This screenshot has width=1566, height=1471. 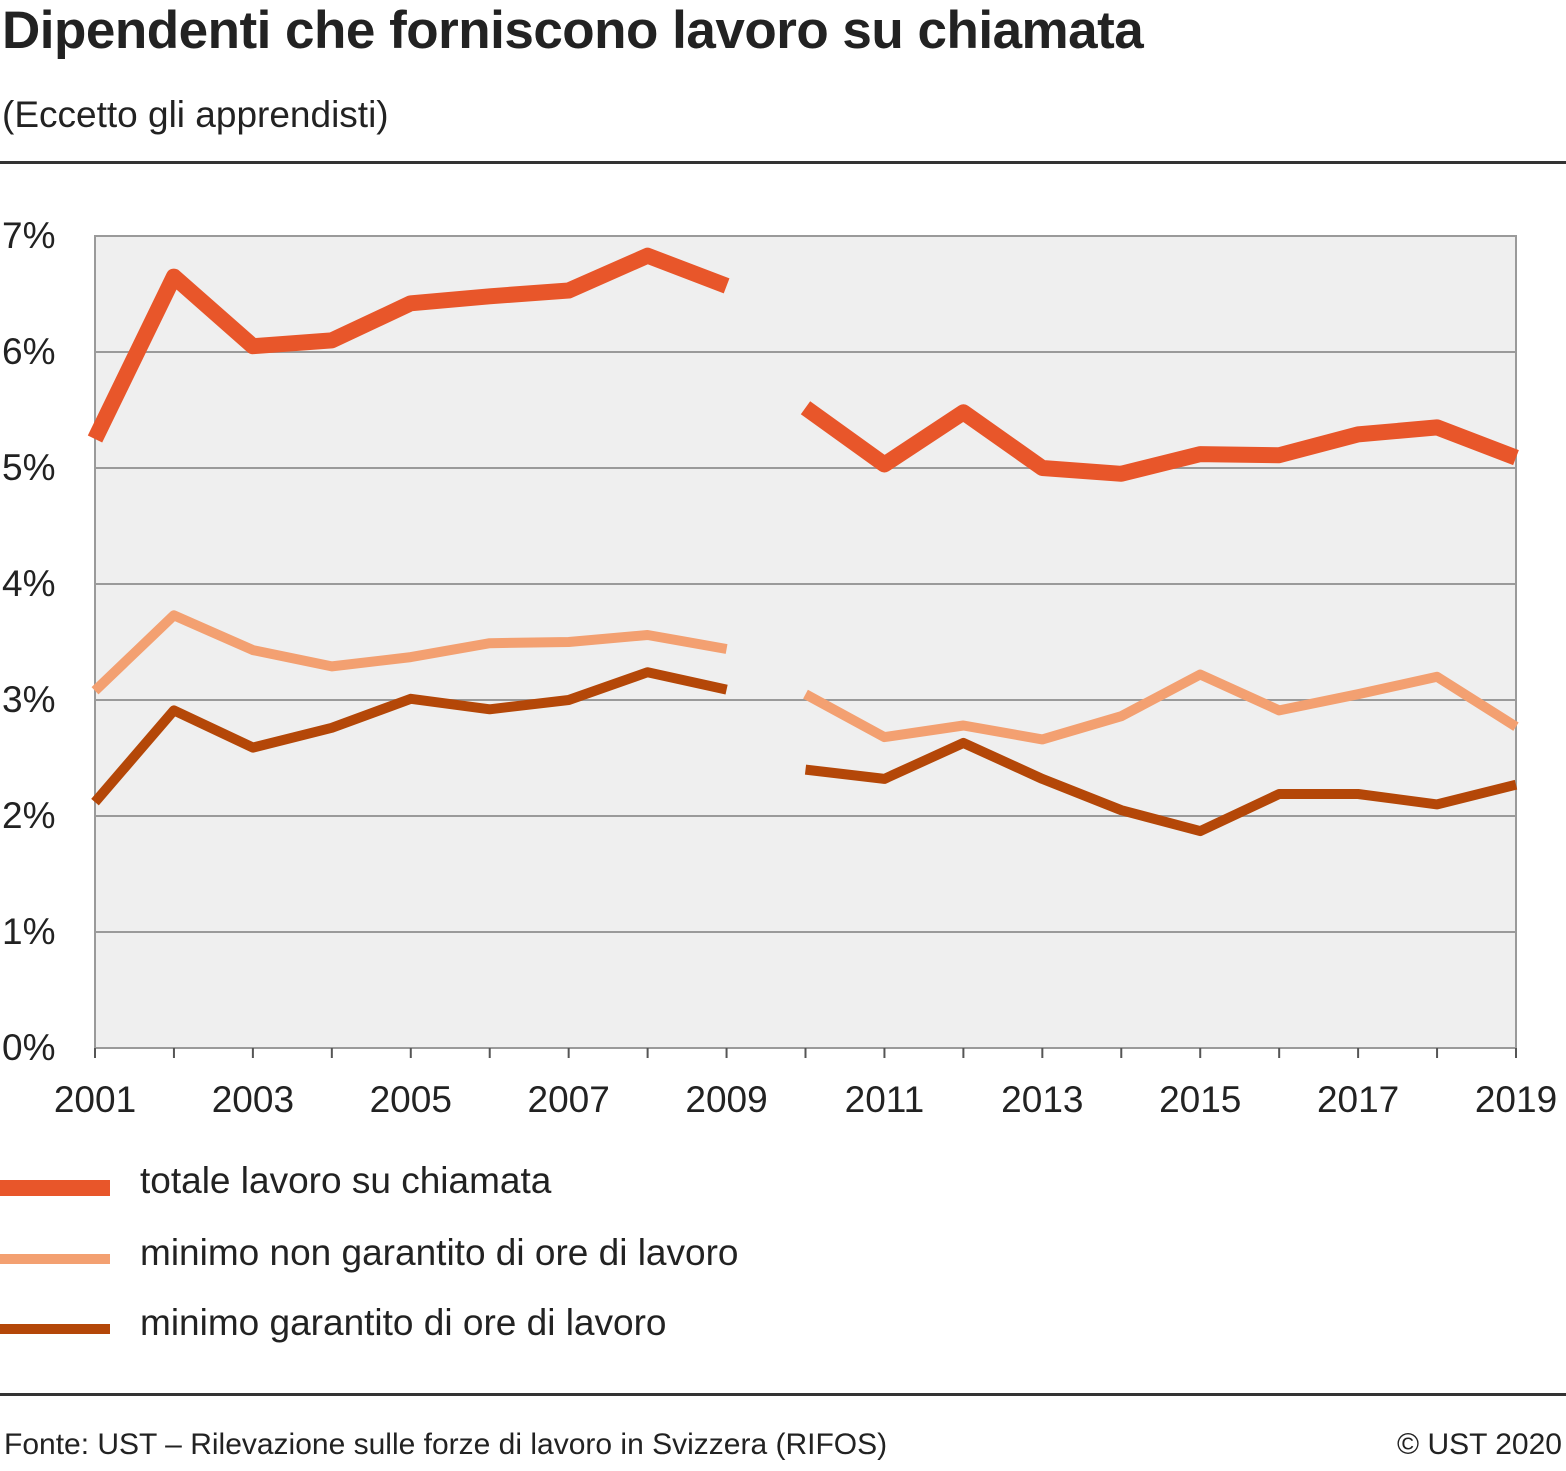 What do you see at coordinates (1200, 1099) in the screenshot?
I see `x-tick-label: 2015` at bounding box center [1200, 1099].